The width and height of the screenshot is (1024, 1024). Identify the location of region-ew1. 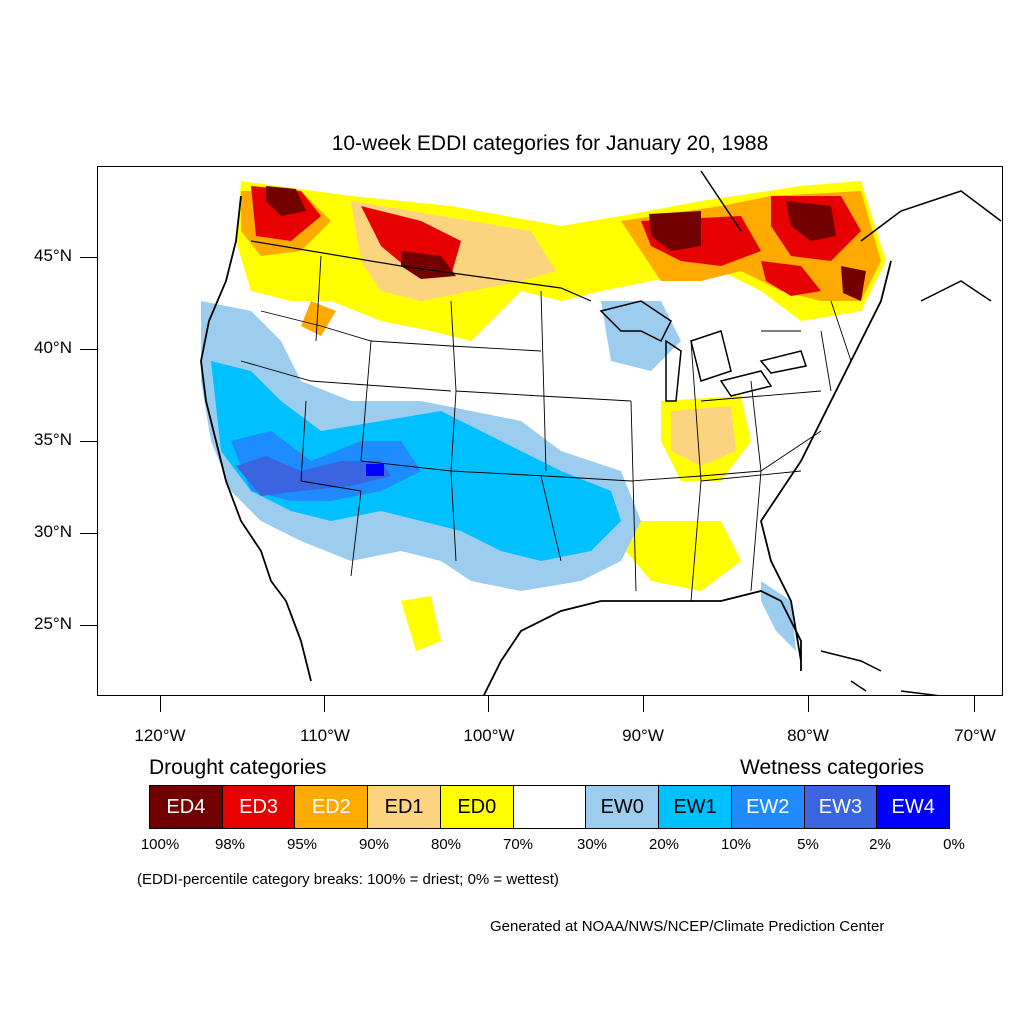
(416, 461).